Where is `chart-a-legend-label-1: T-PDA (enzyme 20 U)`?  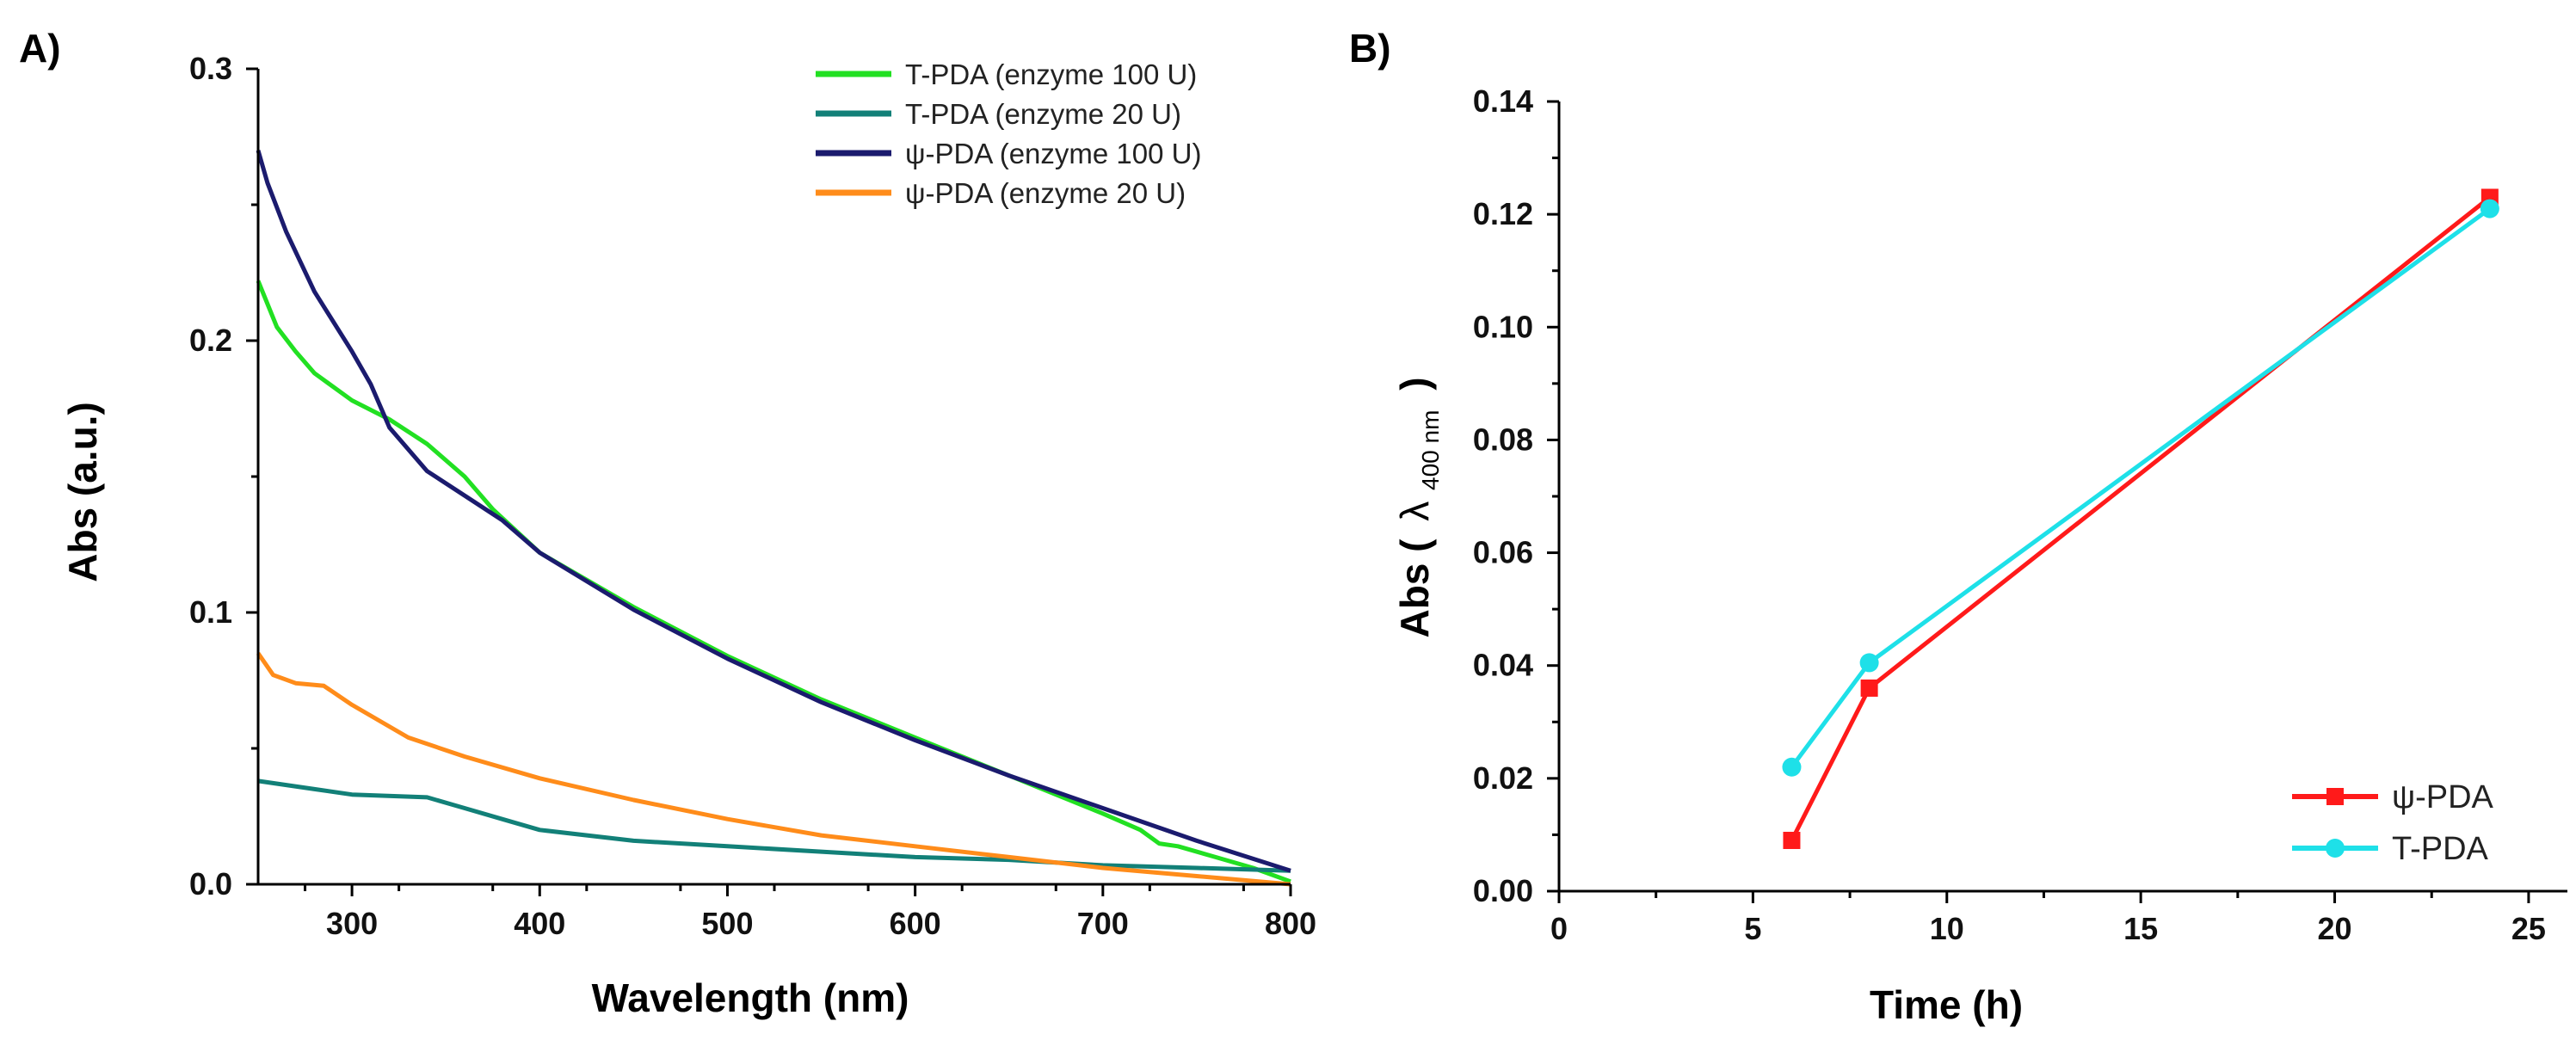
chart-a-legend-label-1: T-PDA (enzyme 20 U) is located at coordinates (1043, 114).